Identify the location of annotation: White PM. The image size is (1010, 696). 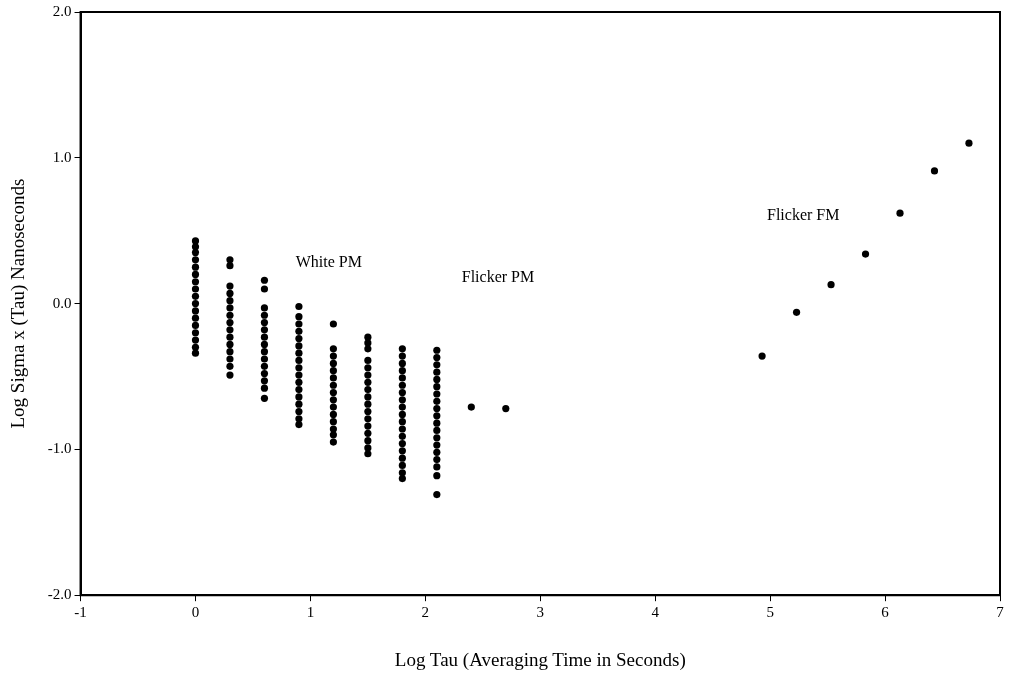
(328, 261).